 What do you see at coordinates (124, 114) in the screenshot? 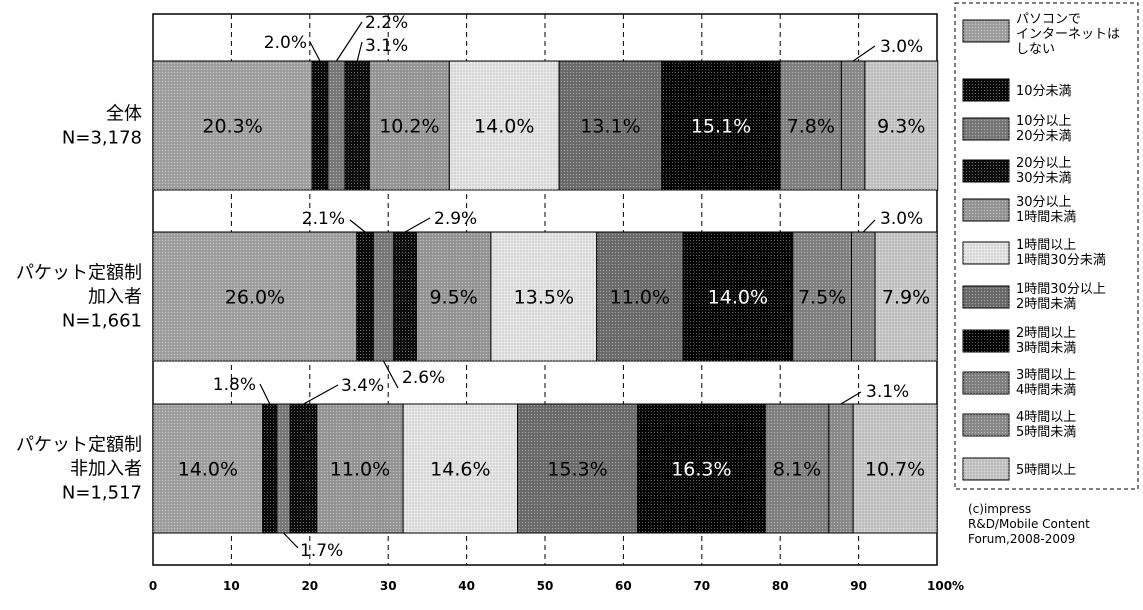
I see `category-label: 全体` at bounding box center [124, 114].